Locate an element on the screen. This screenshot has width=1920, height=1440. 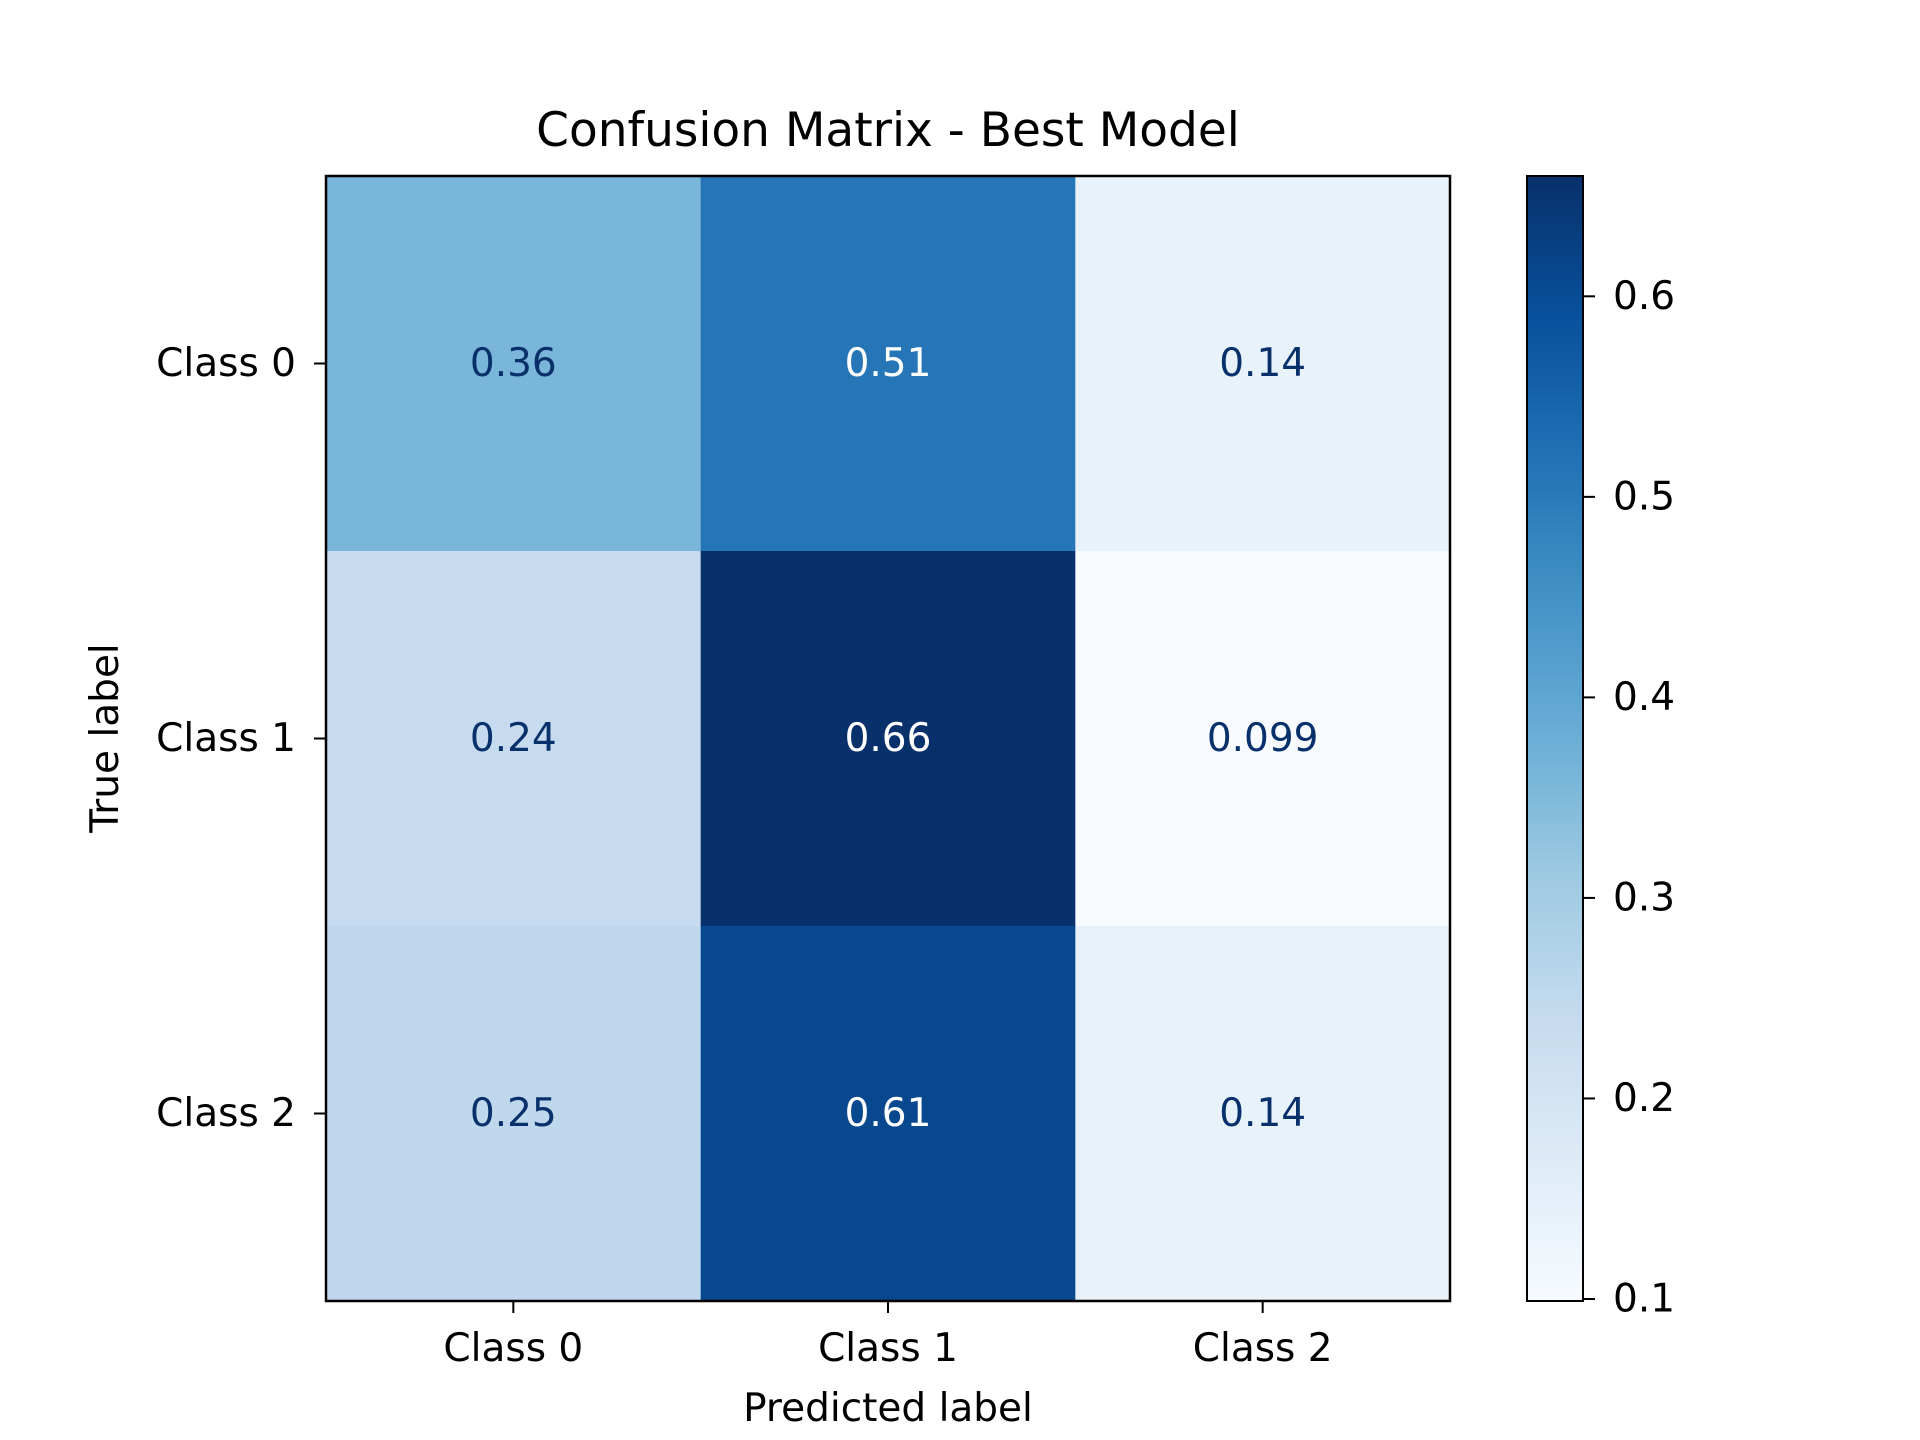
heatmap-cell-r2-c2 is located at coordinates (1263, 1114).